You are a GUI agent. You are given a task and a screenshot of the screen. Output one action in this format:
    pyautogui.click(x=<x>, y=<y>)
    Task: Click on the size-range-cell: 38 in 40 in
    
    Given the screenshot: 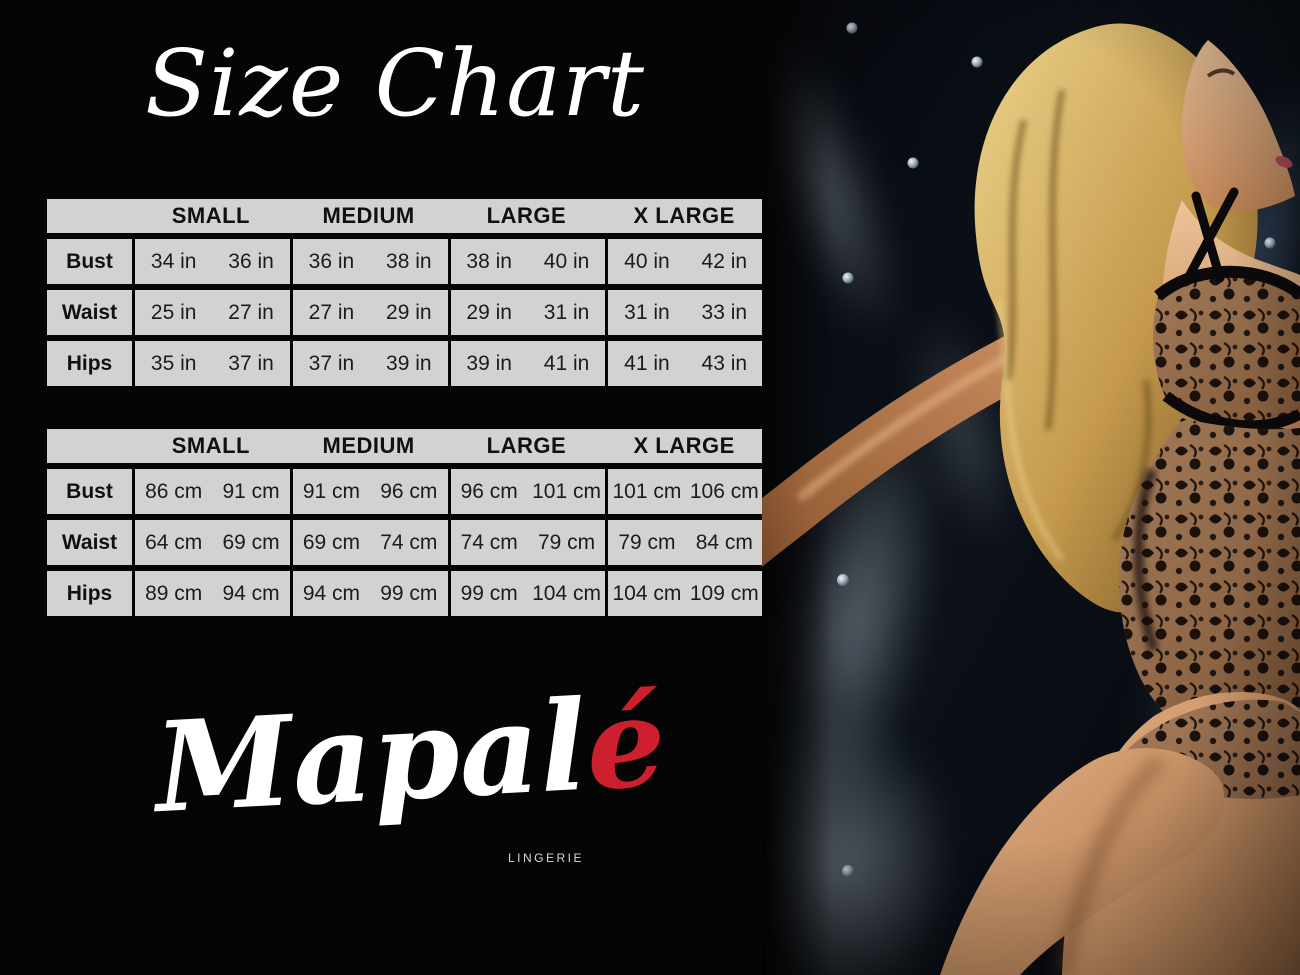 What is the action you would take?
    pyautogui.click(x=526, y=261)
    